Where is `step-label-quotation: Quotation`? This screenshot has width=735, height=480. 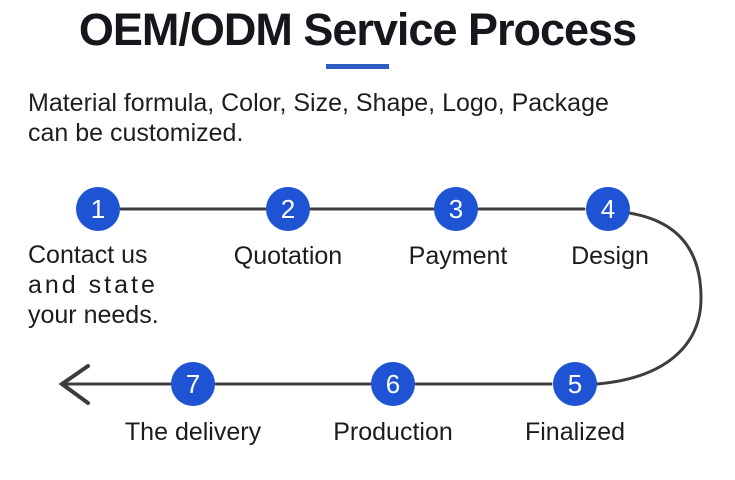
step-label-quotation: Quotation is located at coordinates (288, 256).